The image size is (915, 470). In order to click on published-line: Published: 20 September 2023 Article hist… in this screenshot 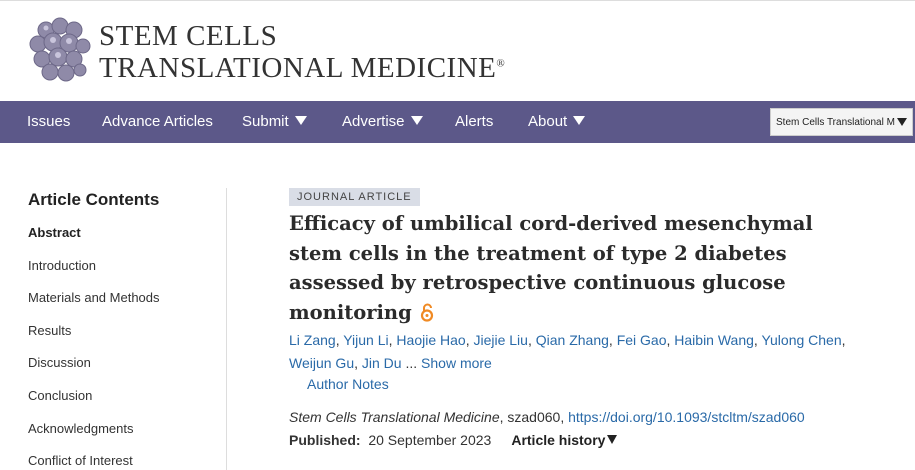, I will do `click(453, 440)`.